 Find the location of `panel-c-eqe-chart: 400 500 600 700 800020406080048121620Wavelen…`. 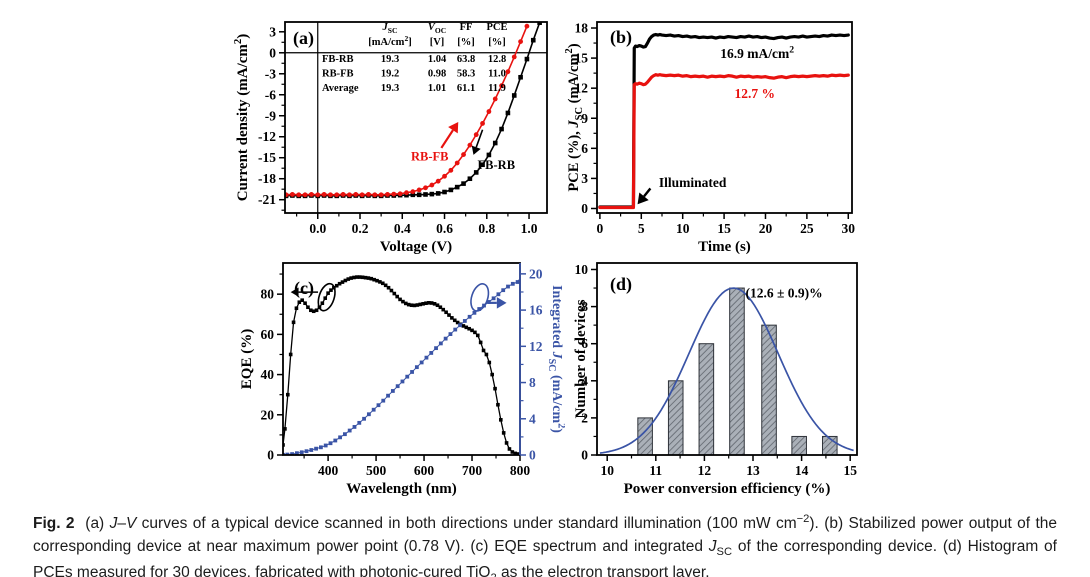

panel-c-eqe-chart: 400 500 600 700 800020406080048121620Wavelen… is located at coordinates (402, 379).